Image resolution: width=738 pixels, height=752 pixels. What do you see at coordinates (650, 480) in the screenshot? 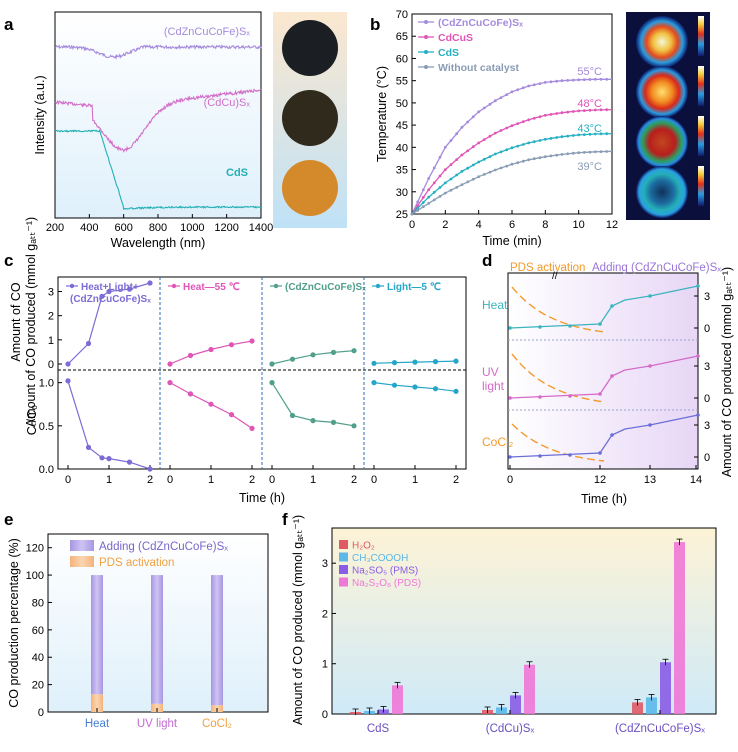
I see `panel-d-xtick-label: 13` at bounding box center [650, 480].